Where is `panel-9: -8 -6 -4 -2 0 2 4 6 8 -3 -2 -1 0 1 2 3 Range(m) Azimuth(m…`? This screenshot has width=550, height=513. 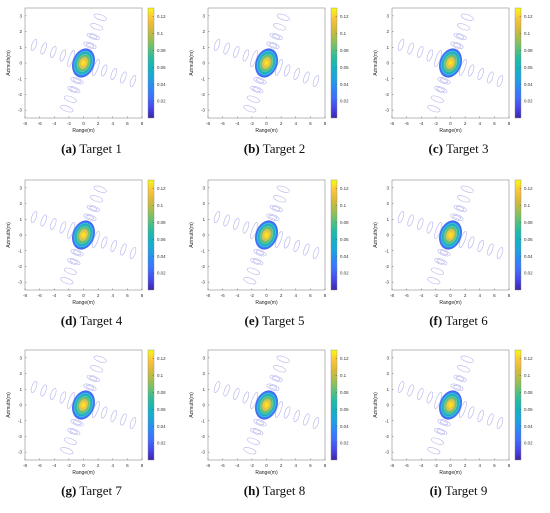
panel-9: -8 -6 -4 -2 0 2 4 6 8 -3 -2 -1 0 1 2 3 Range(m) Azimuth(m… is located at coordinates (458, 427).